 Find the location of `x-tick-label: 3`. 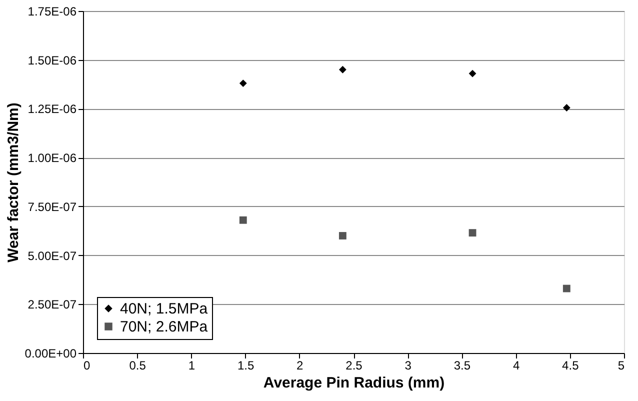

x-tick-label: 3 is located at coordinates (408, 365).